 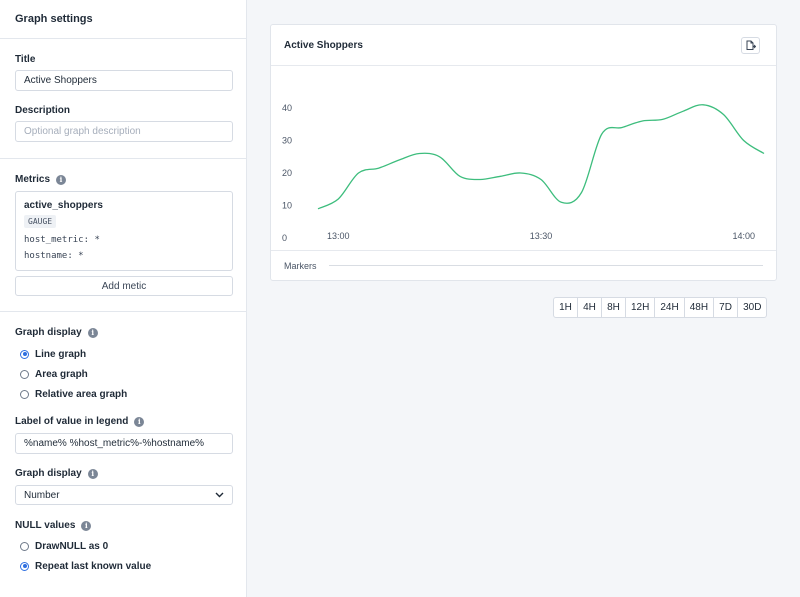 I want to click on x-tick-label: 14:00, so click(x=743, y=236).